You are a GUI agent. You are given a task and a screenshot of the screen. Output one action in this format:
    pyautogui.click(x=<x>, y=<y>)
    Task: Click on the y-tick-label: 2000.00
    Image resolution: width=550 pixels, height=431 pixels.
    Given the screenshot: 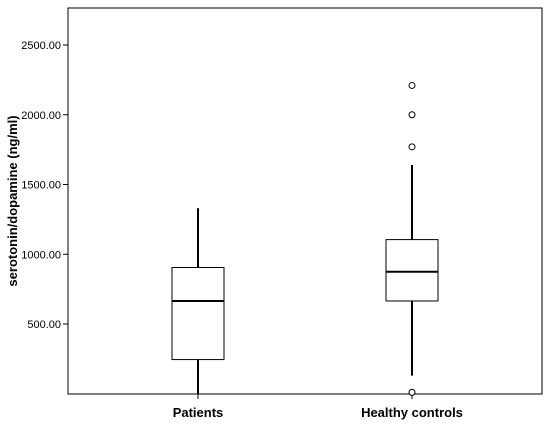 What is the action you would take?
    pyautogui.click(x=41, y=116)
    